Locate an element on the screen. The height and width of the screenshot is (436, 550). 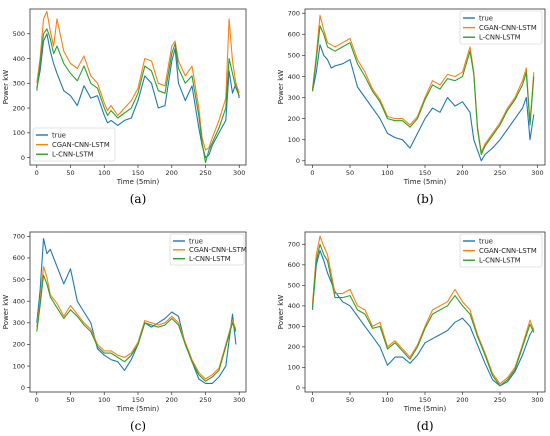
panel-caption: (c) is located at coordinates (138, 426).